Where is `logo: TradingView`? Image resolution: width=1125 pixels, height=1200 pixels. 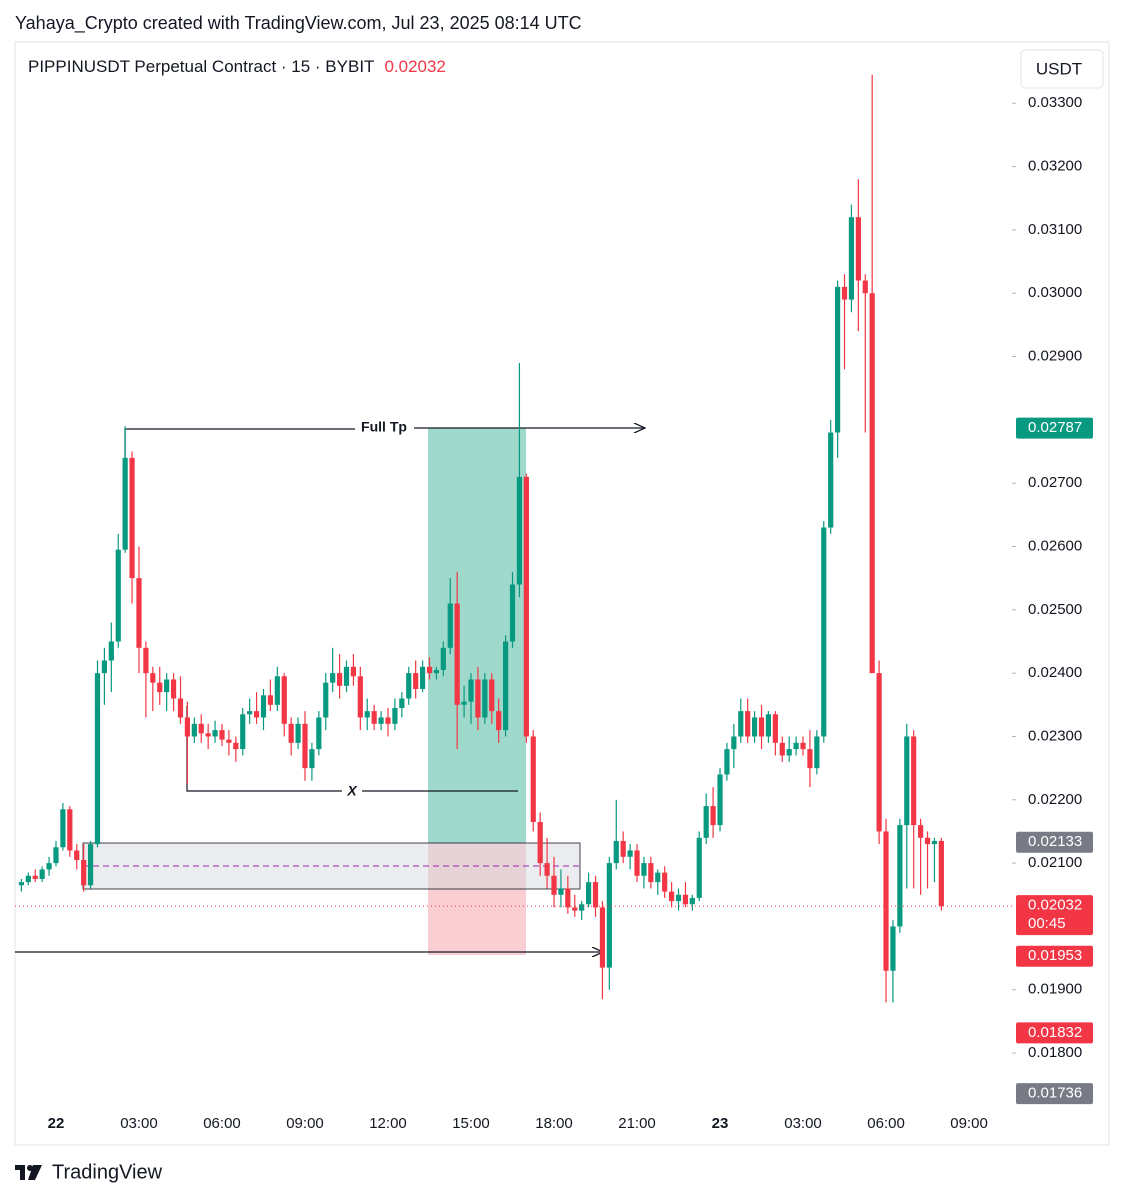
logo: TradingView is located at coordinates (89, 1172).